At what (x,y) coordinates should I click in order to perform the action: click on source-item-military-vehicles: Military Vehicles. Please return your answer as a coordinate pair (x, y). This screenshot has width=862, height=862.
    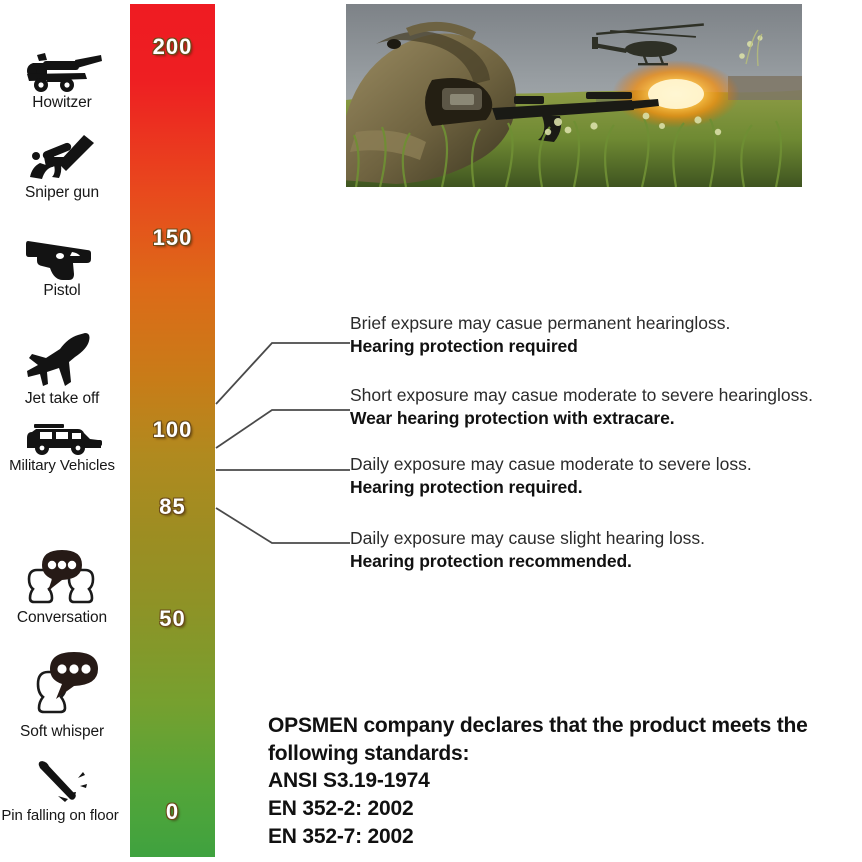
    Looking at the image, I should click on (62, 445).